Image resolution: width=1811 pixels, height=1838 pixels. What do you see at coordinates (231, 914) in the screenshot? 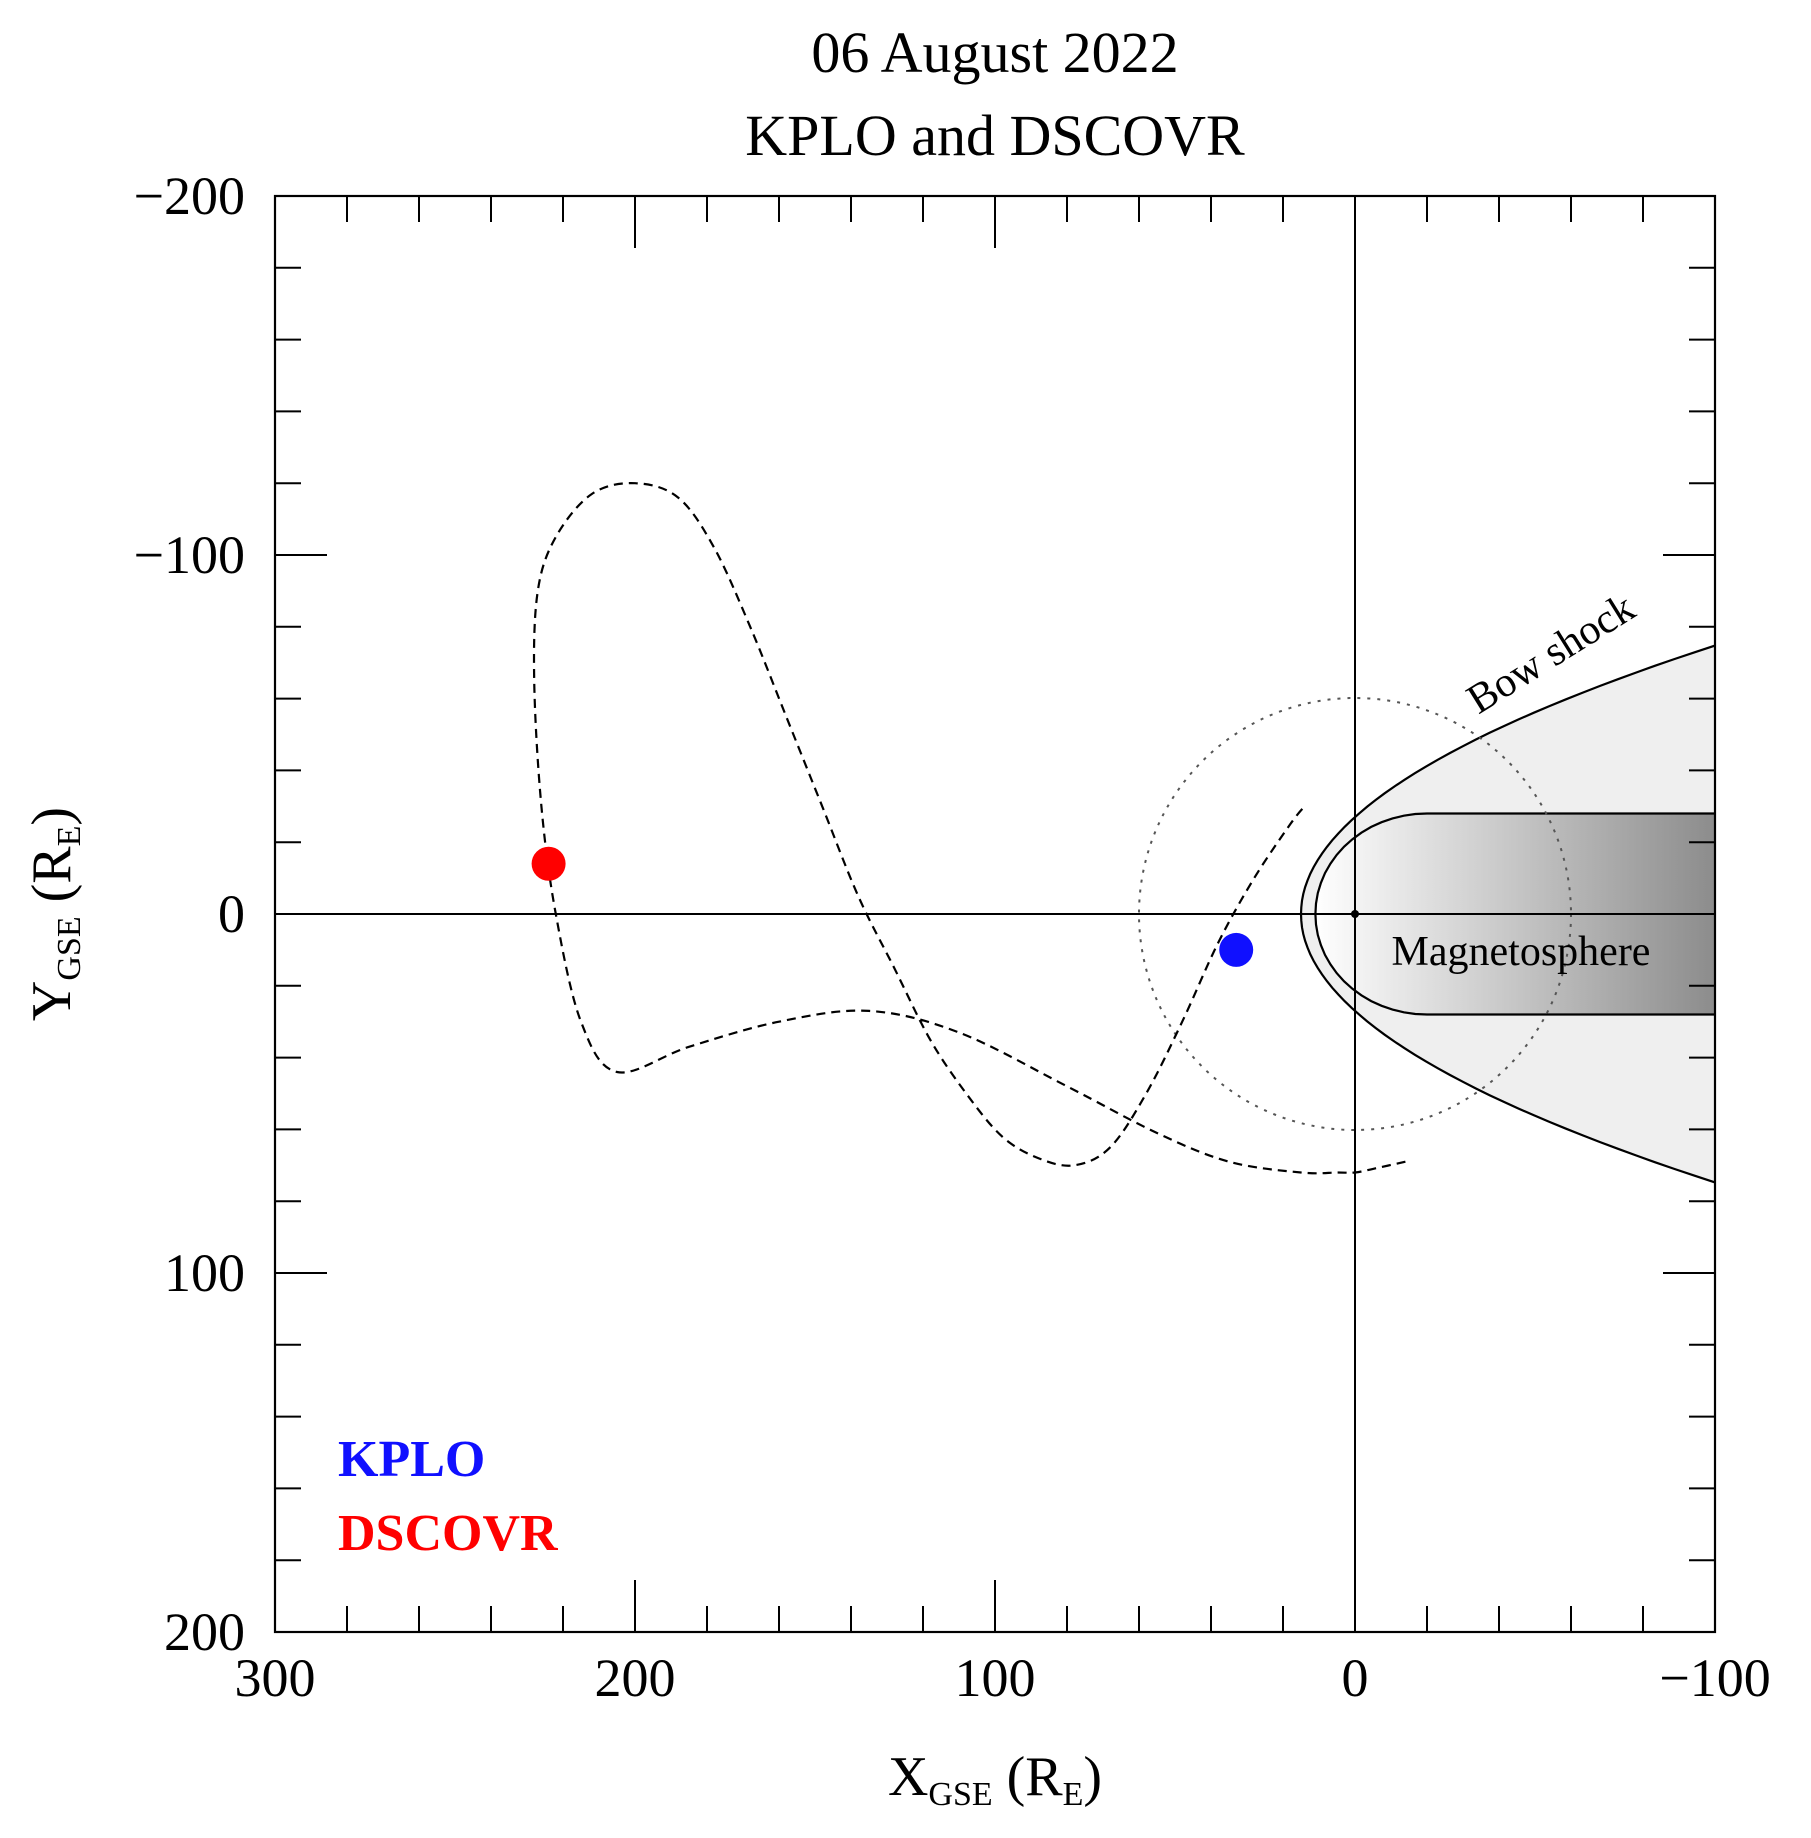
I see `y-tick-label: 0` at bounding box center [231, 914].